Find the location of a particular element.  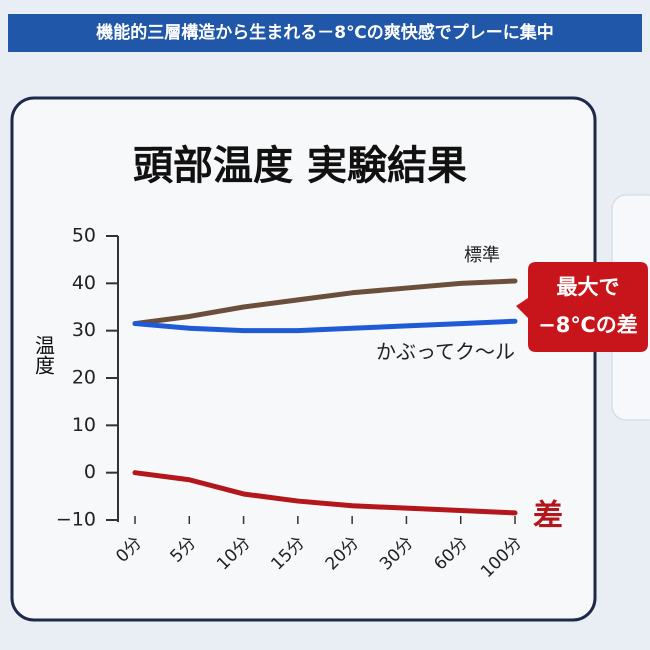

y-axis-label: 温度 is located at coordinates (44, 355).